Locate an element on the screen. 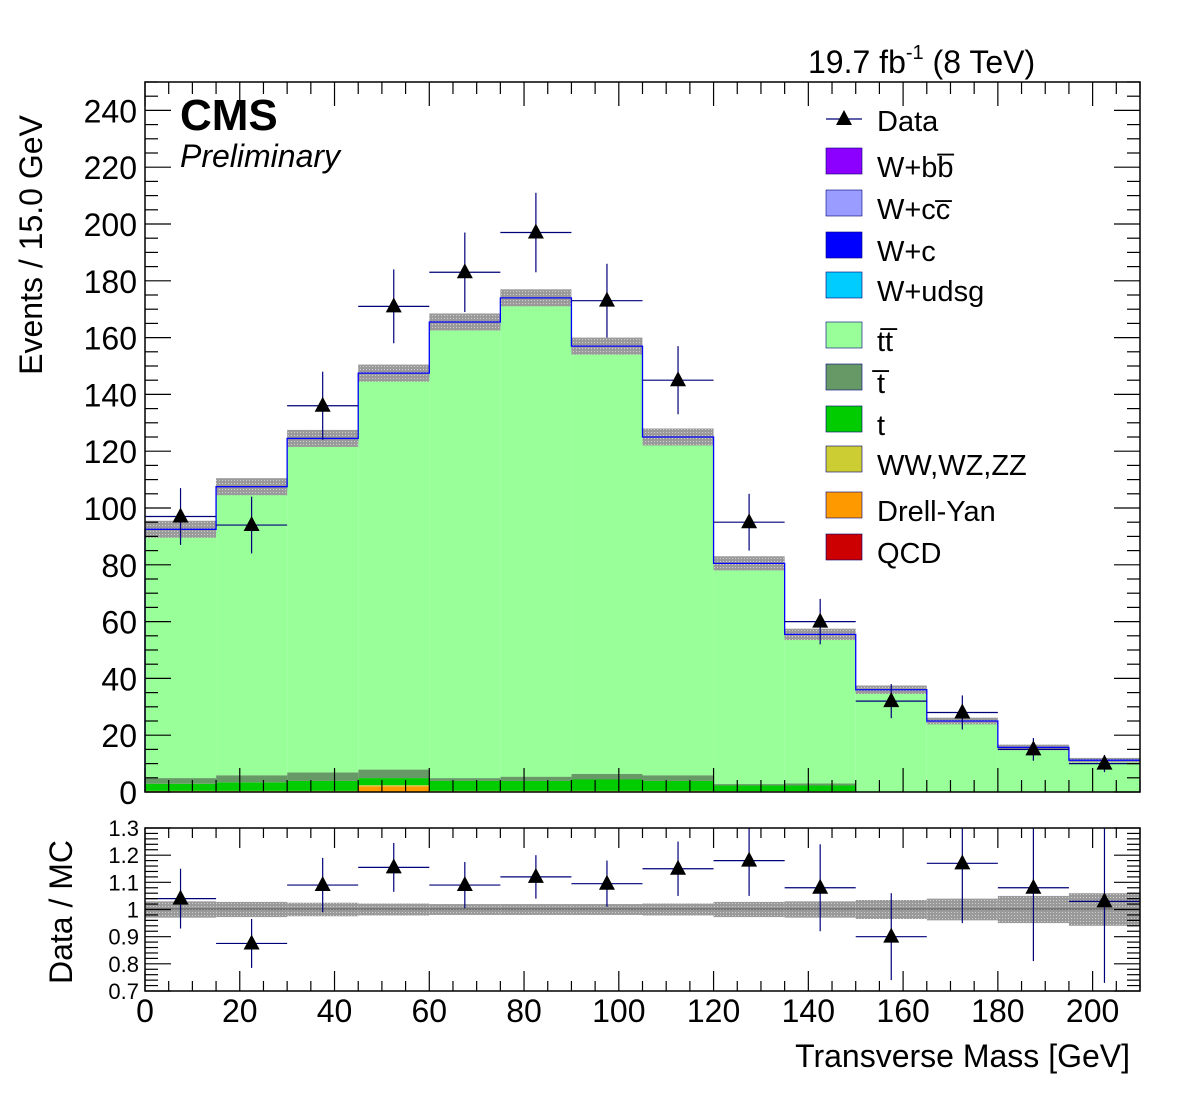  x-tick-label: 140 is located at coordinates (808, 1011).